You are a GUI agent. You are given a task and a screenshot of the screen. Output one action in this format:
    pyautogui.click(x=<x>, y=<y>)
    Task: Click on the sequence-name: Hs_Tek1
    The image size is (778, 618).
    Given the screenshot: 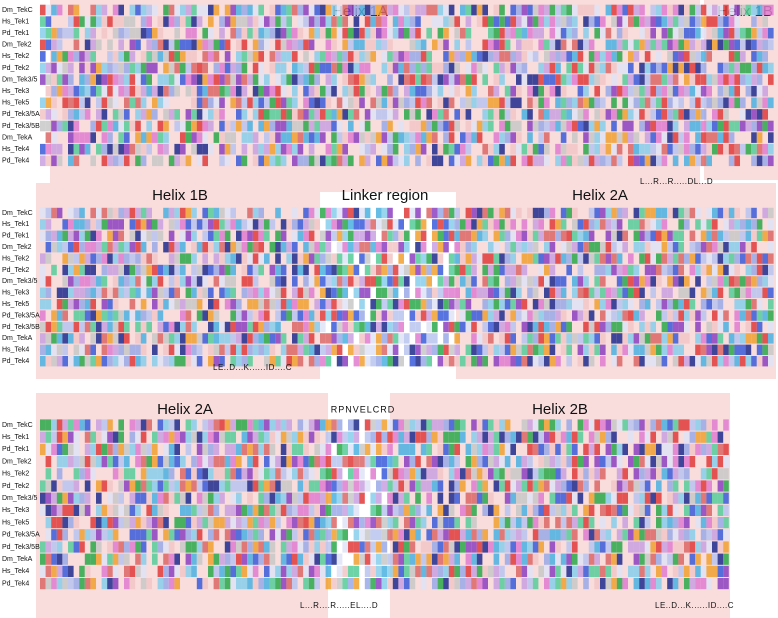 What is the action you would take?
    pyautogui.click(x=15, y=224)
    